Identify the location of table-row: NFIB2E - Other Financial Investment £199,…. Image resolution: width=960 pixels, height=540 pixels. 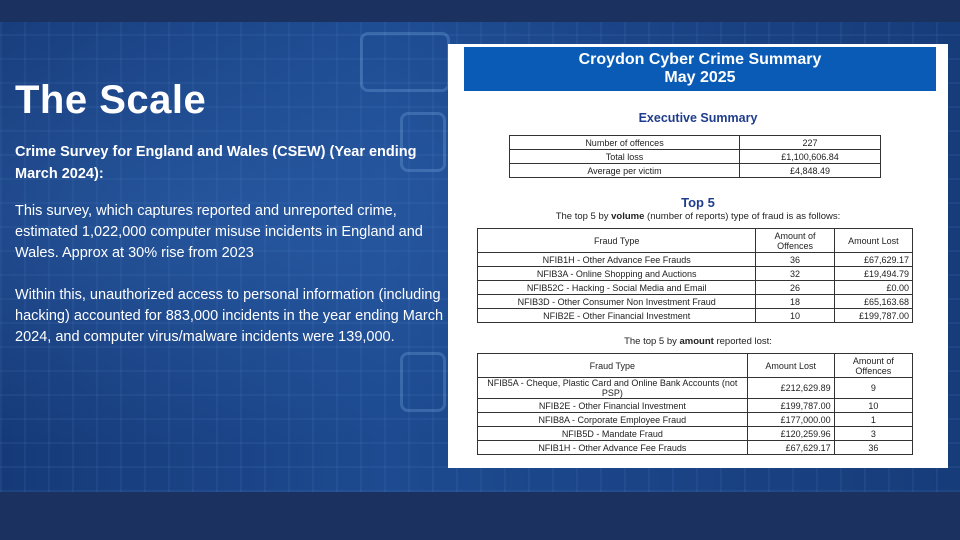
(695, 405).